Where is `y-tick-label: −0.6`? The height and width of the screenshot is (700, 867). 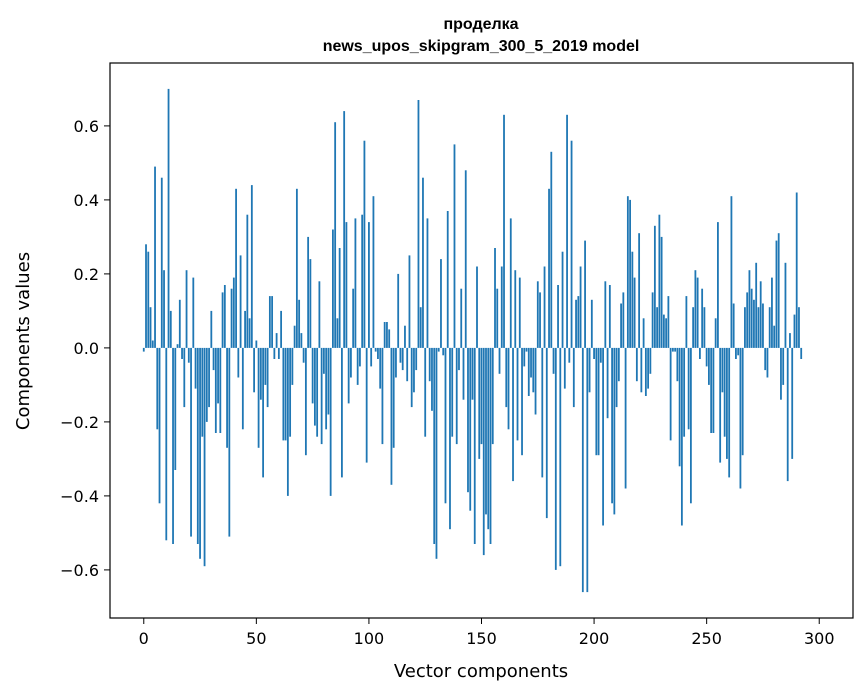 y-tick-label: −0.6 is located at coordinates (79, 570).